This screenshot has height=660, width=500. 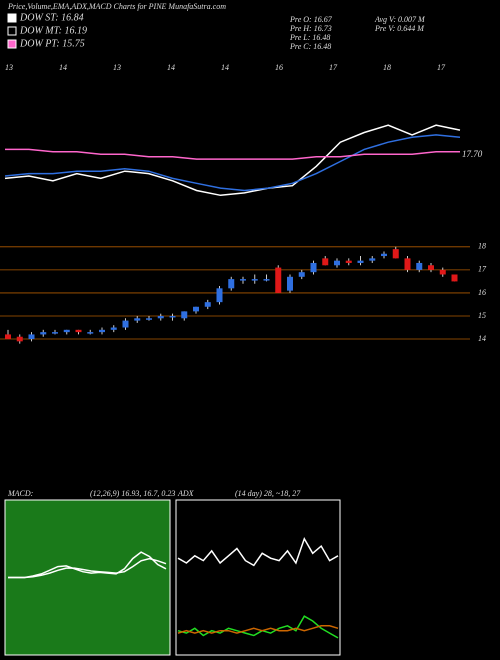 What do you see at coordinates (310, 46) in the screenshot?
I see `info-text: Pre C: 16.48` at bounding box center [310, 46].